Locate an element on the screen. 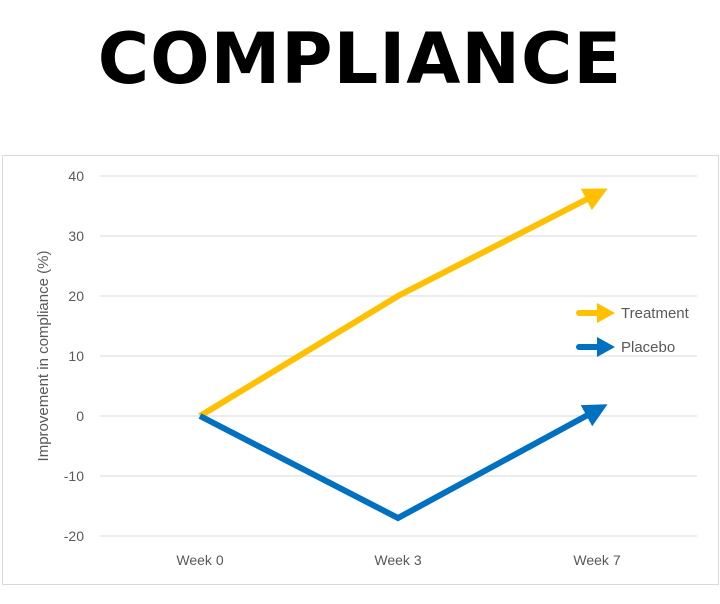 Image resolution: width=720 pixels, height=604 pixels. y-tick-label: 0 is located at coordinates (80, 416).